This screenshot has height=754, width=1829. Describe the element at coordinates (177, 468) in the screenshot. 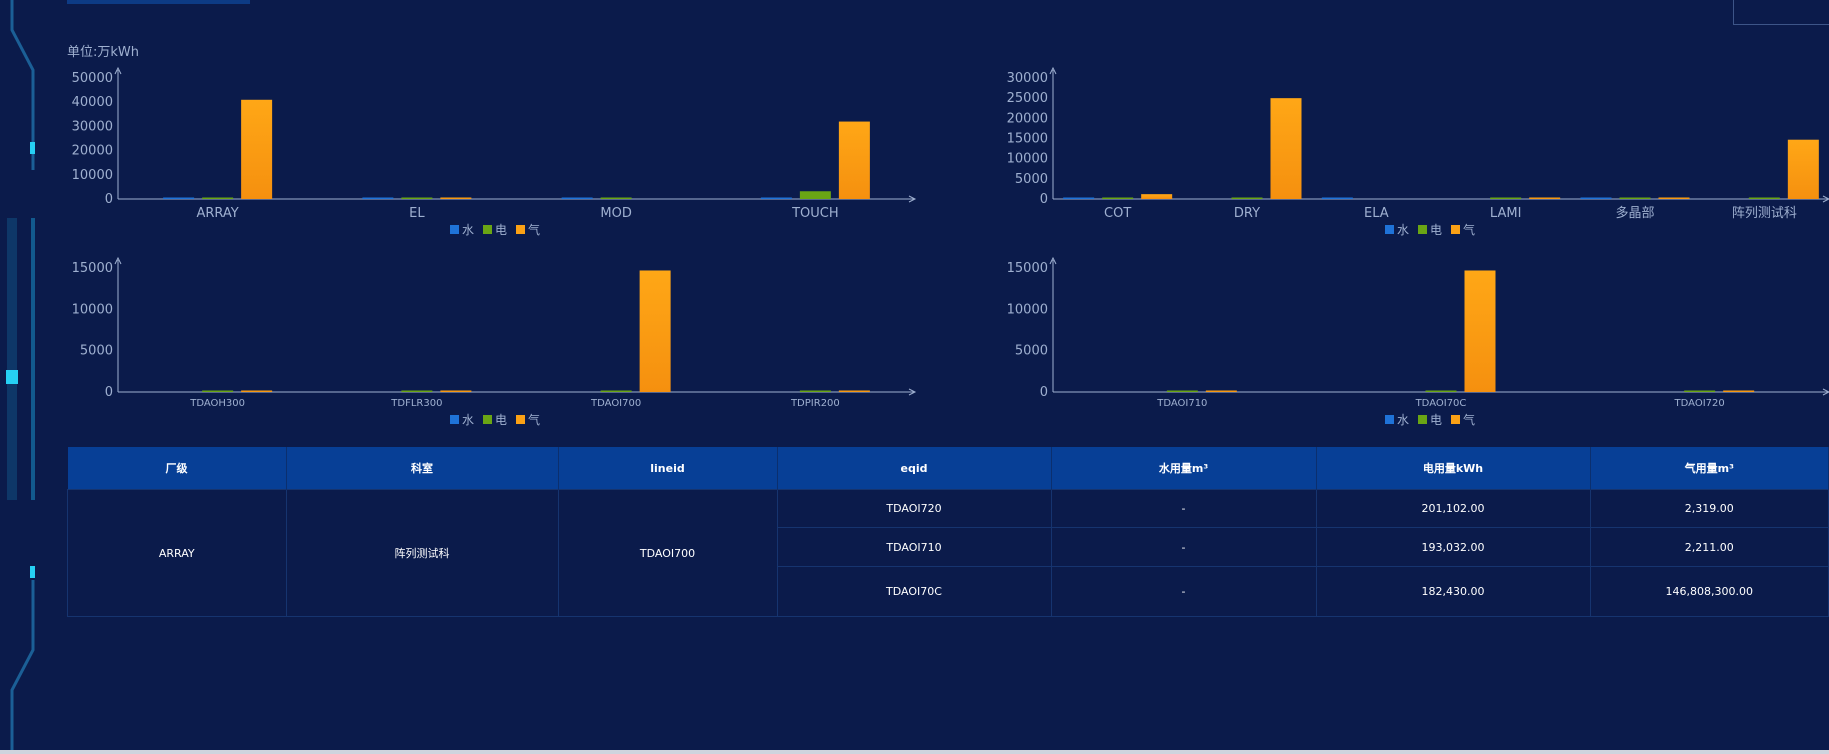

I see `header-factory: 厂级` at that location.